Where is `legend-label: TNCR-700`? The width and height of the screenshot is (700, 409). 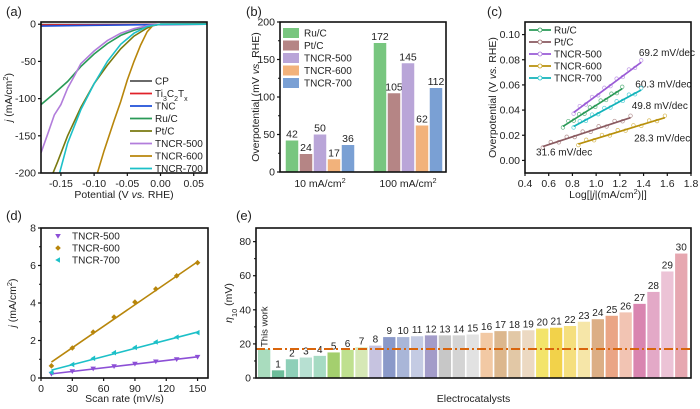
legend-label: TNCR-700 is located at coordinates (96, 261).